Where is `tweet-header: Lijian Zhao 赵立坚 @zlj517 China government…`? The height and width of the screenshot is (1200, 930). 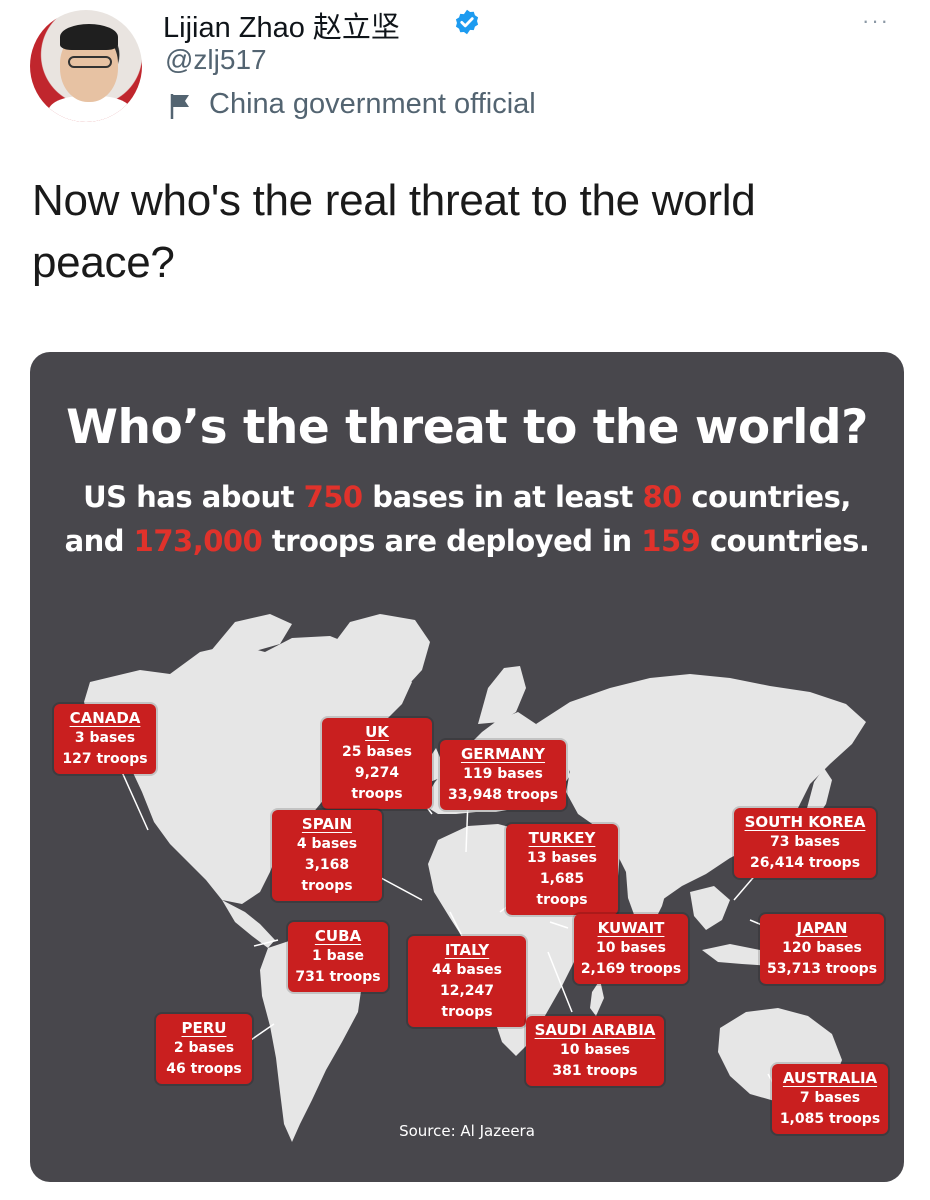
tweet-header: Lijian Zhao 赵立坚 @zlj517 China government… is located at coordinates (465, 70).